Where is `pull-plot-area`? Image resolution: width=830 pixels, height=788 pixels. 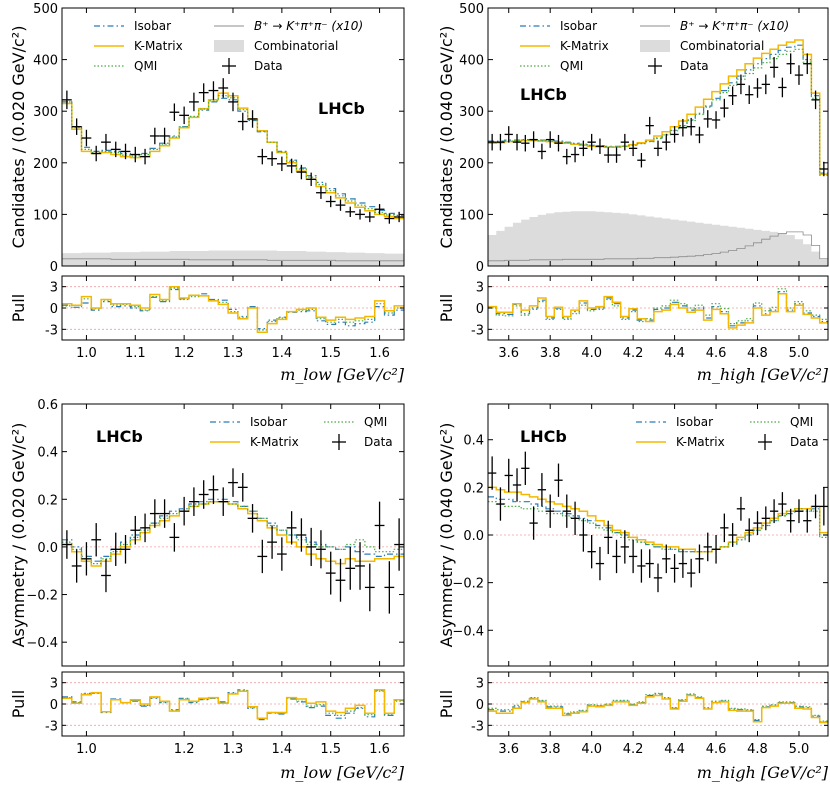
pull-plot-area is located at coordinates (233, 309).